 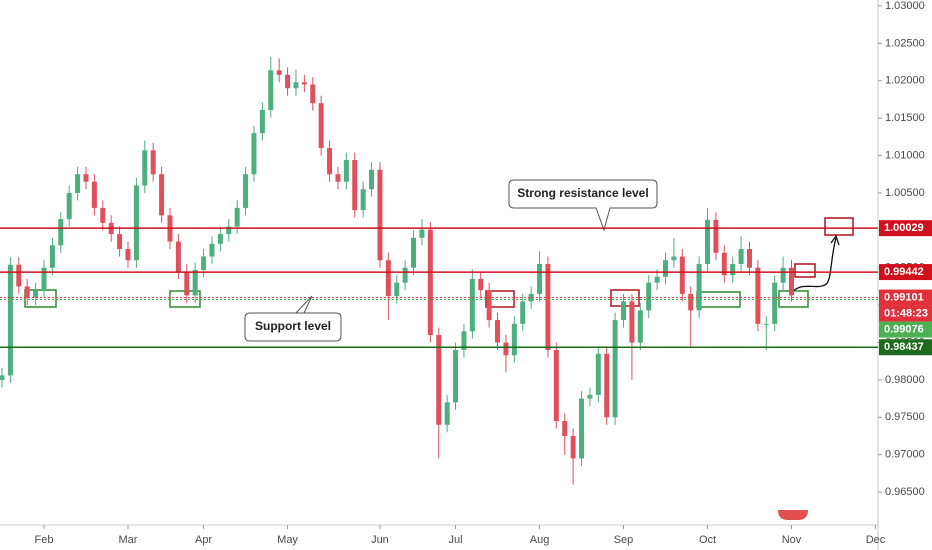 I want to click on price-label: 0.98437, so click(x=904, y=347).